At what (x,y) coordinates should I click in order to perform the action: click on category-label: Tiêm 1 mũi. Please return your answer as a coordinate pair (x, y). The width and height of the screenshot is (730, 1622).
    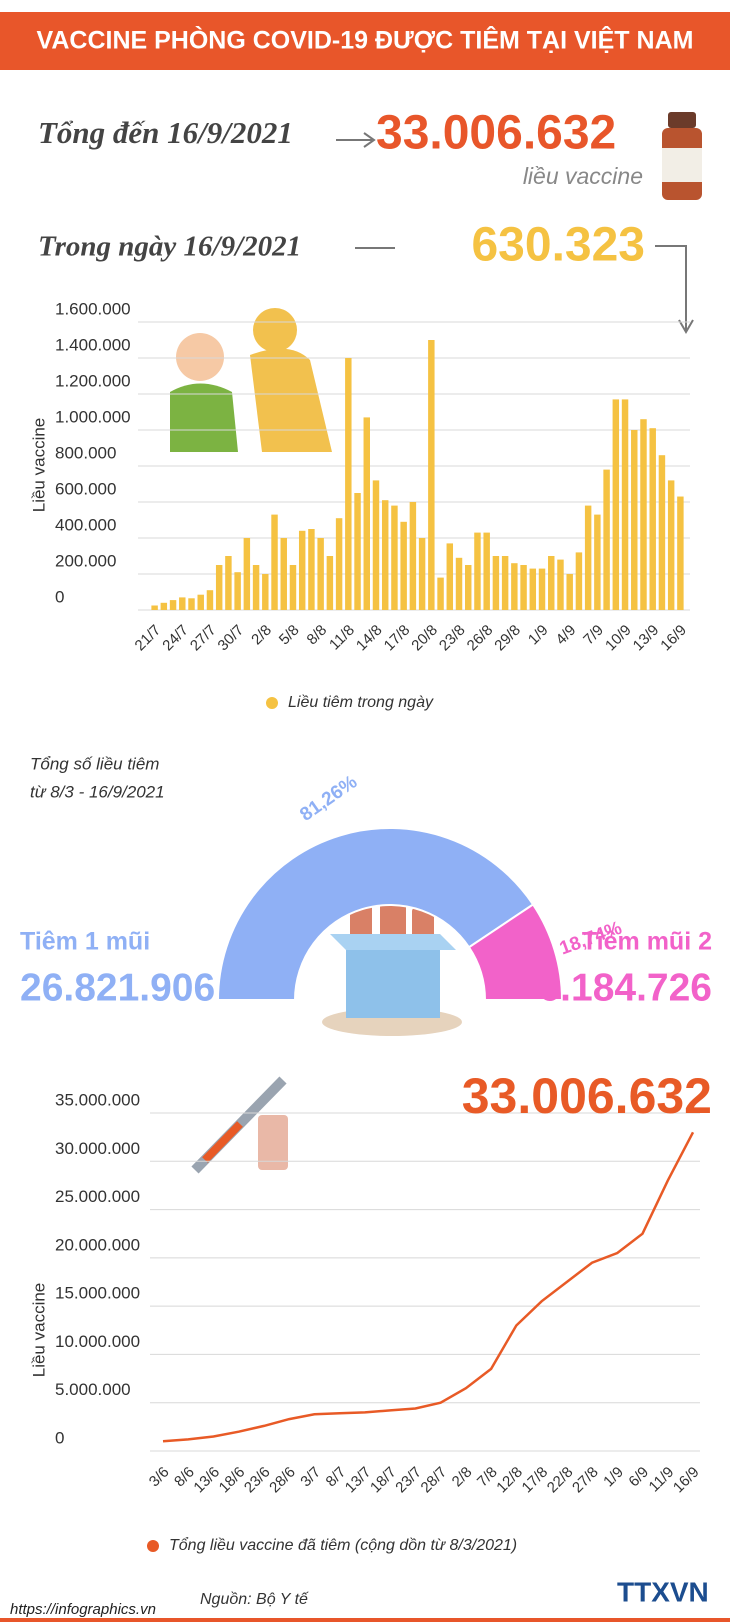
    Looking at the image, I should click on (85, 942).